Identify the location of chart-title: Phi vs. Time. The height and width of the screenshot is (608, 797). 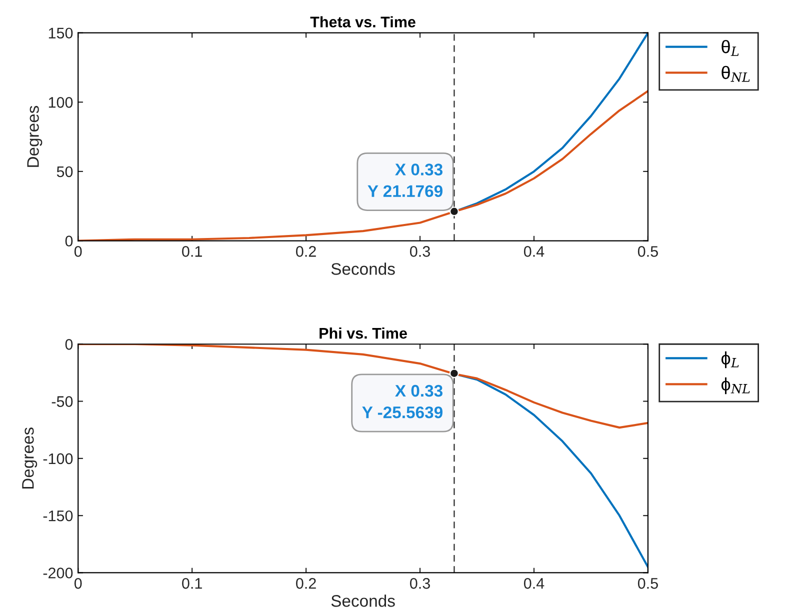
(363, 333).